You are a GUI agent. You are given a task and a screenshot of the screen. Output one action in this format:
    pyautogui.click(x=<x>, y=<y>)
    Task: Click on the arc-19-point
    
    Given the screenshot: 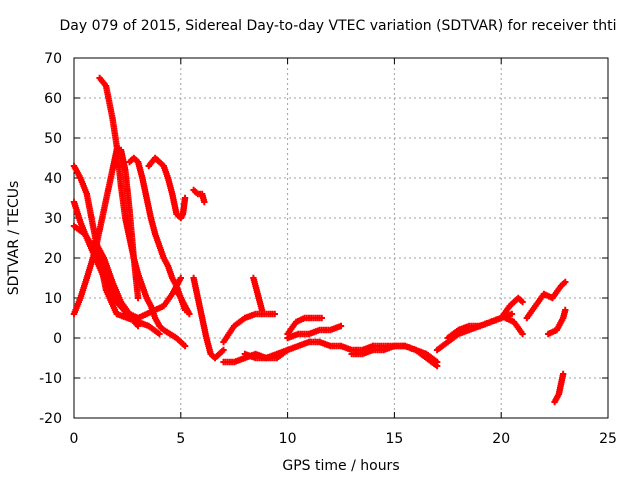 What is the action you would take?
    pyautogui.click(x=437, y=362)
    